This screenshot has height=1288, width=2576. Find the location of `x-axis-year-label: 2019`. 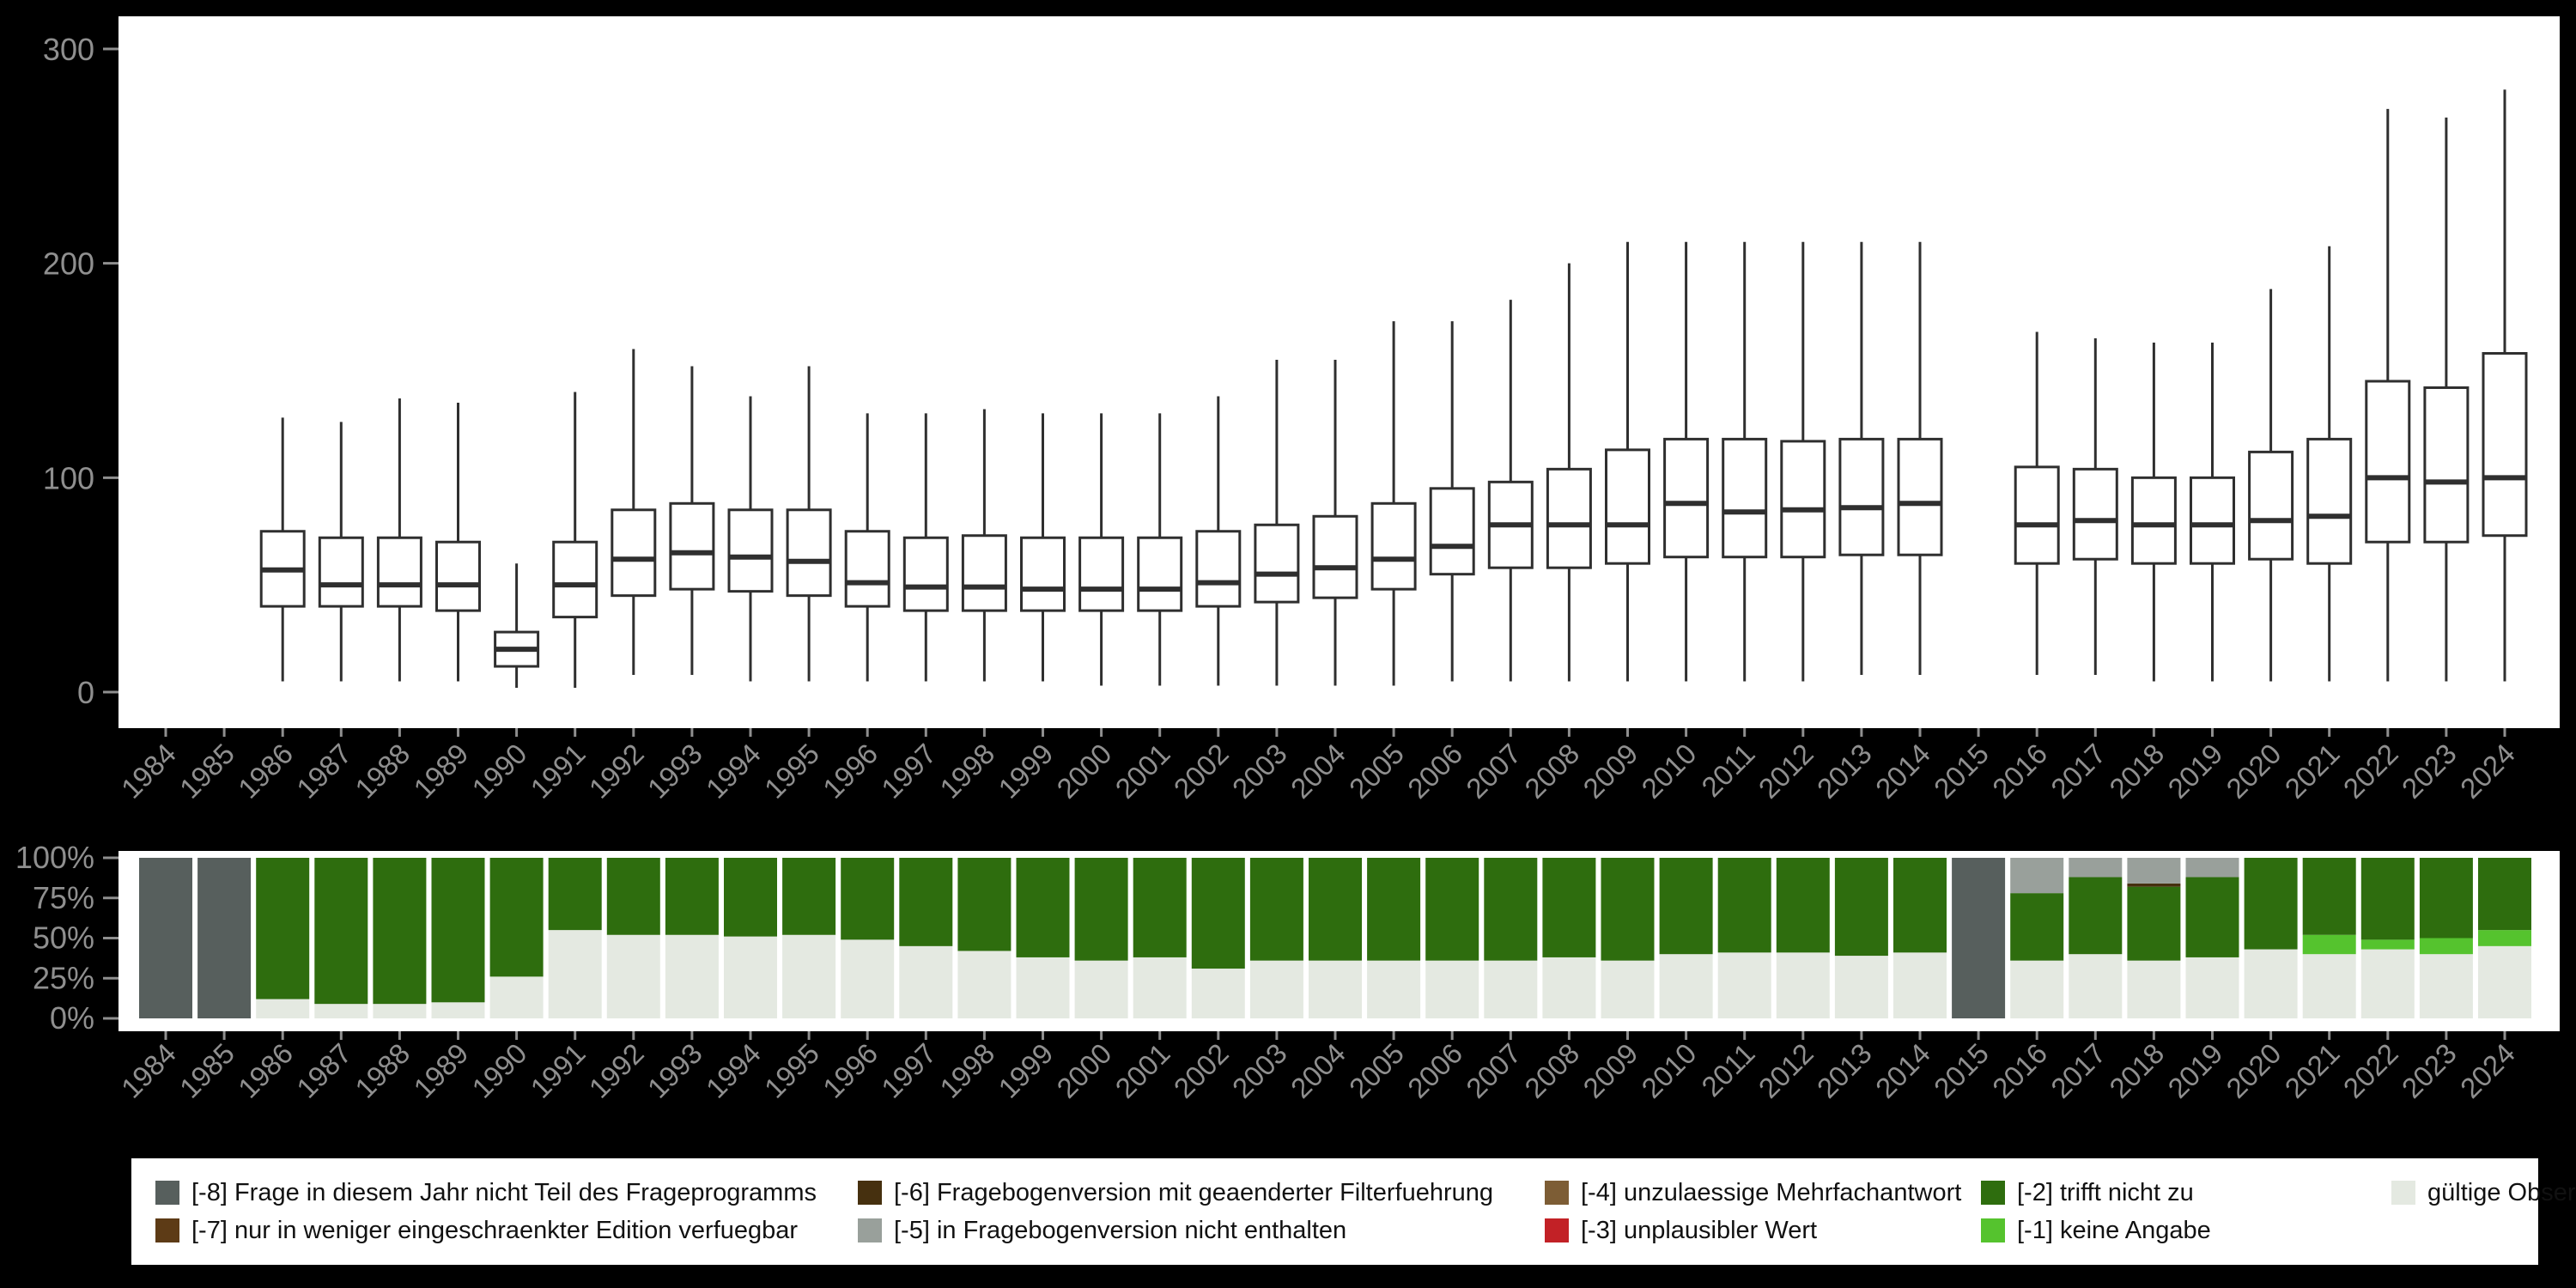

x-axis-year-label: 2019 is located at coordinates (2194, 1071).